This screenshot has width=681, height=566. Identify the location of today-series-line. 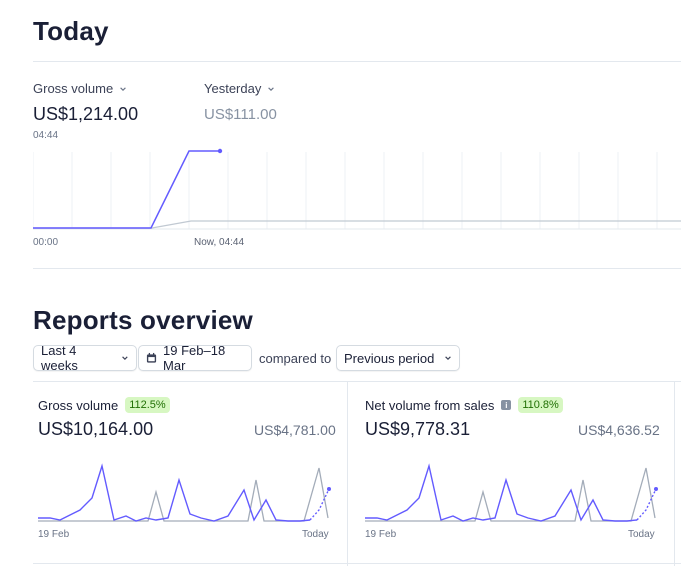
(126, 189).